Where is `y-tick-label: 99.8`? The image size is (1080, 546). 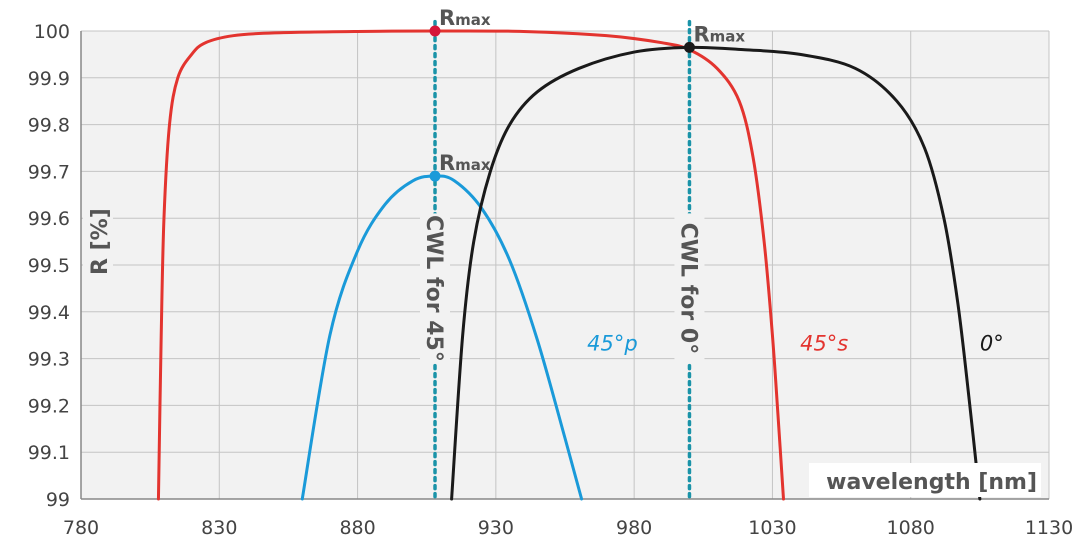
y-tick-label: 99.8 is located at coordinates (49, 126).